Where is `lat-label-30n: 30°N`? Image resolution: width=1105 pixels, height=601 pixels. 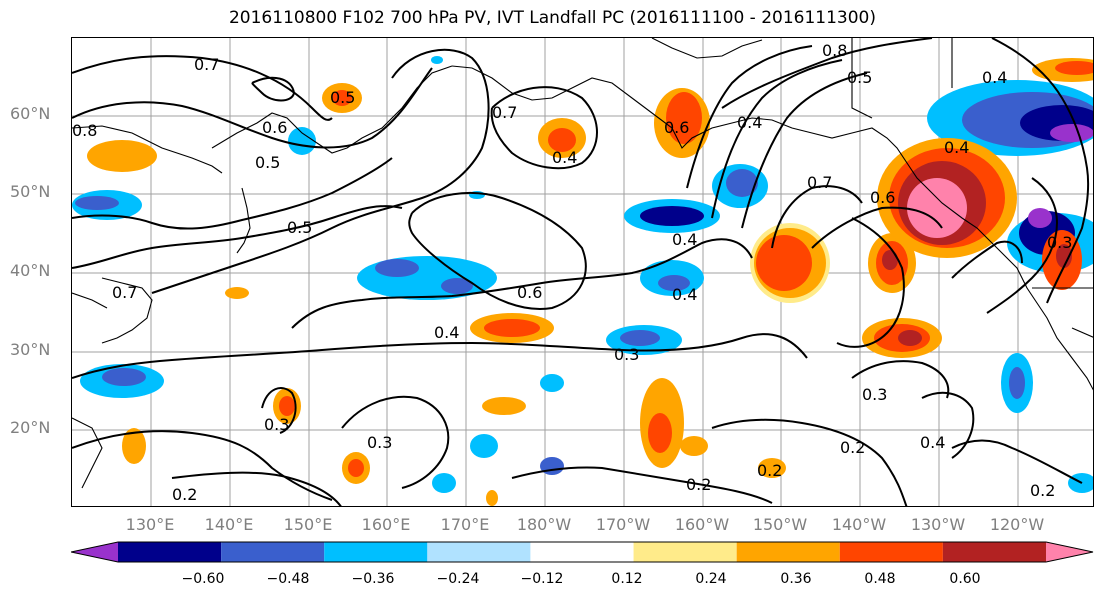 lat-label-30n: 30°N is located at coordinates (30, 349).